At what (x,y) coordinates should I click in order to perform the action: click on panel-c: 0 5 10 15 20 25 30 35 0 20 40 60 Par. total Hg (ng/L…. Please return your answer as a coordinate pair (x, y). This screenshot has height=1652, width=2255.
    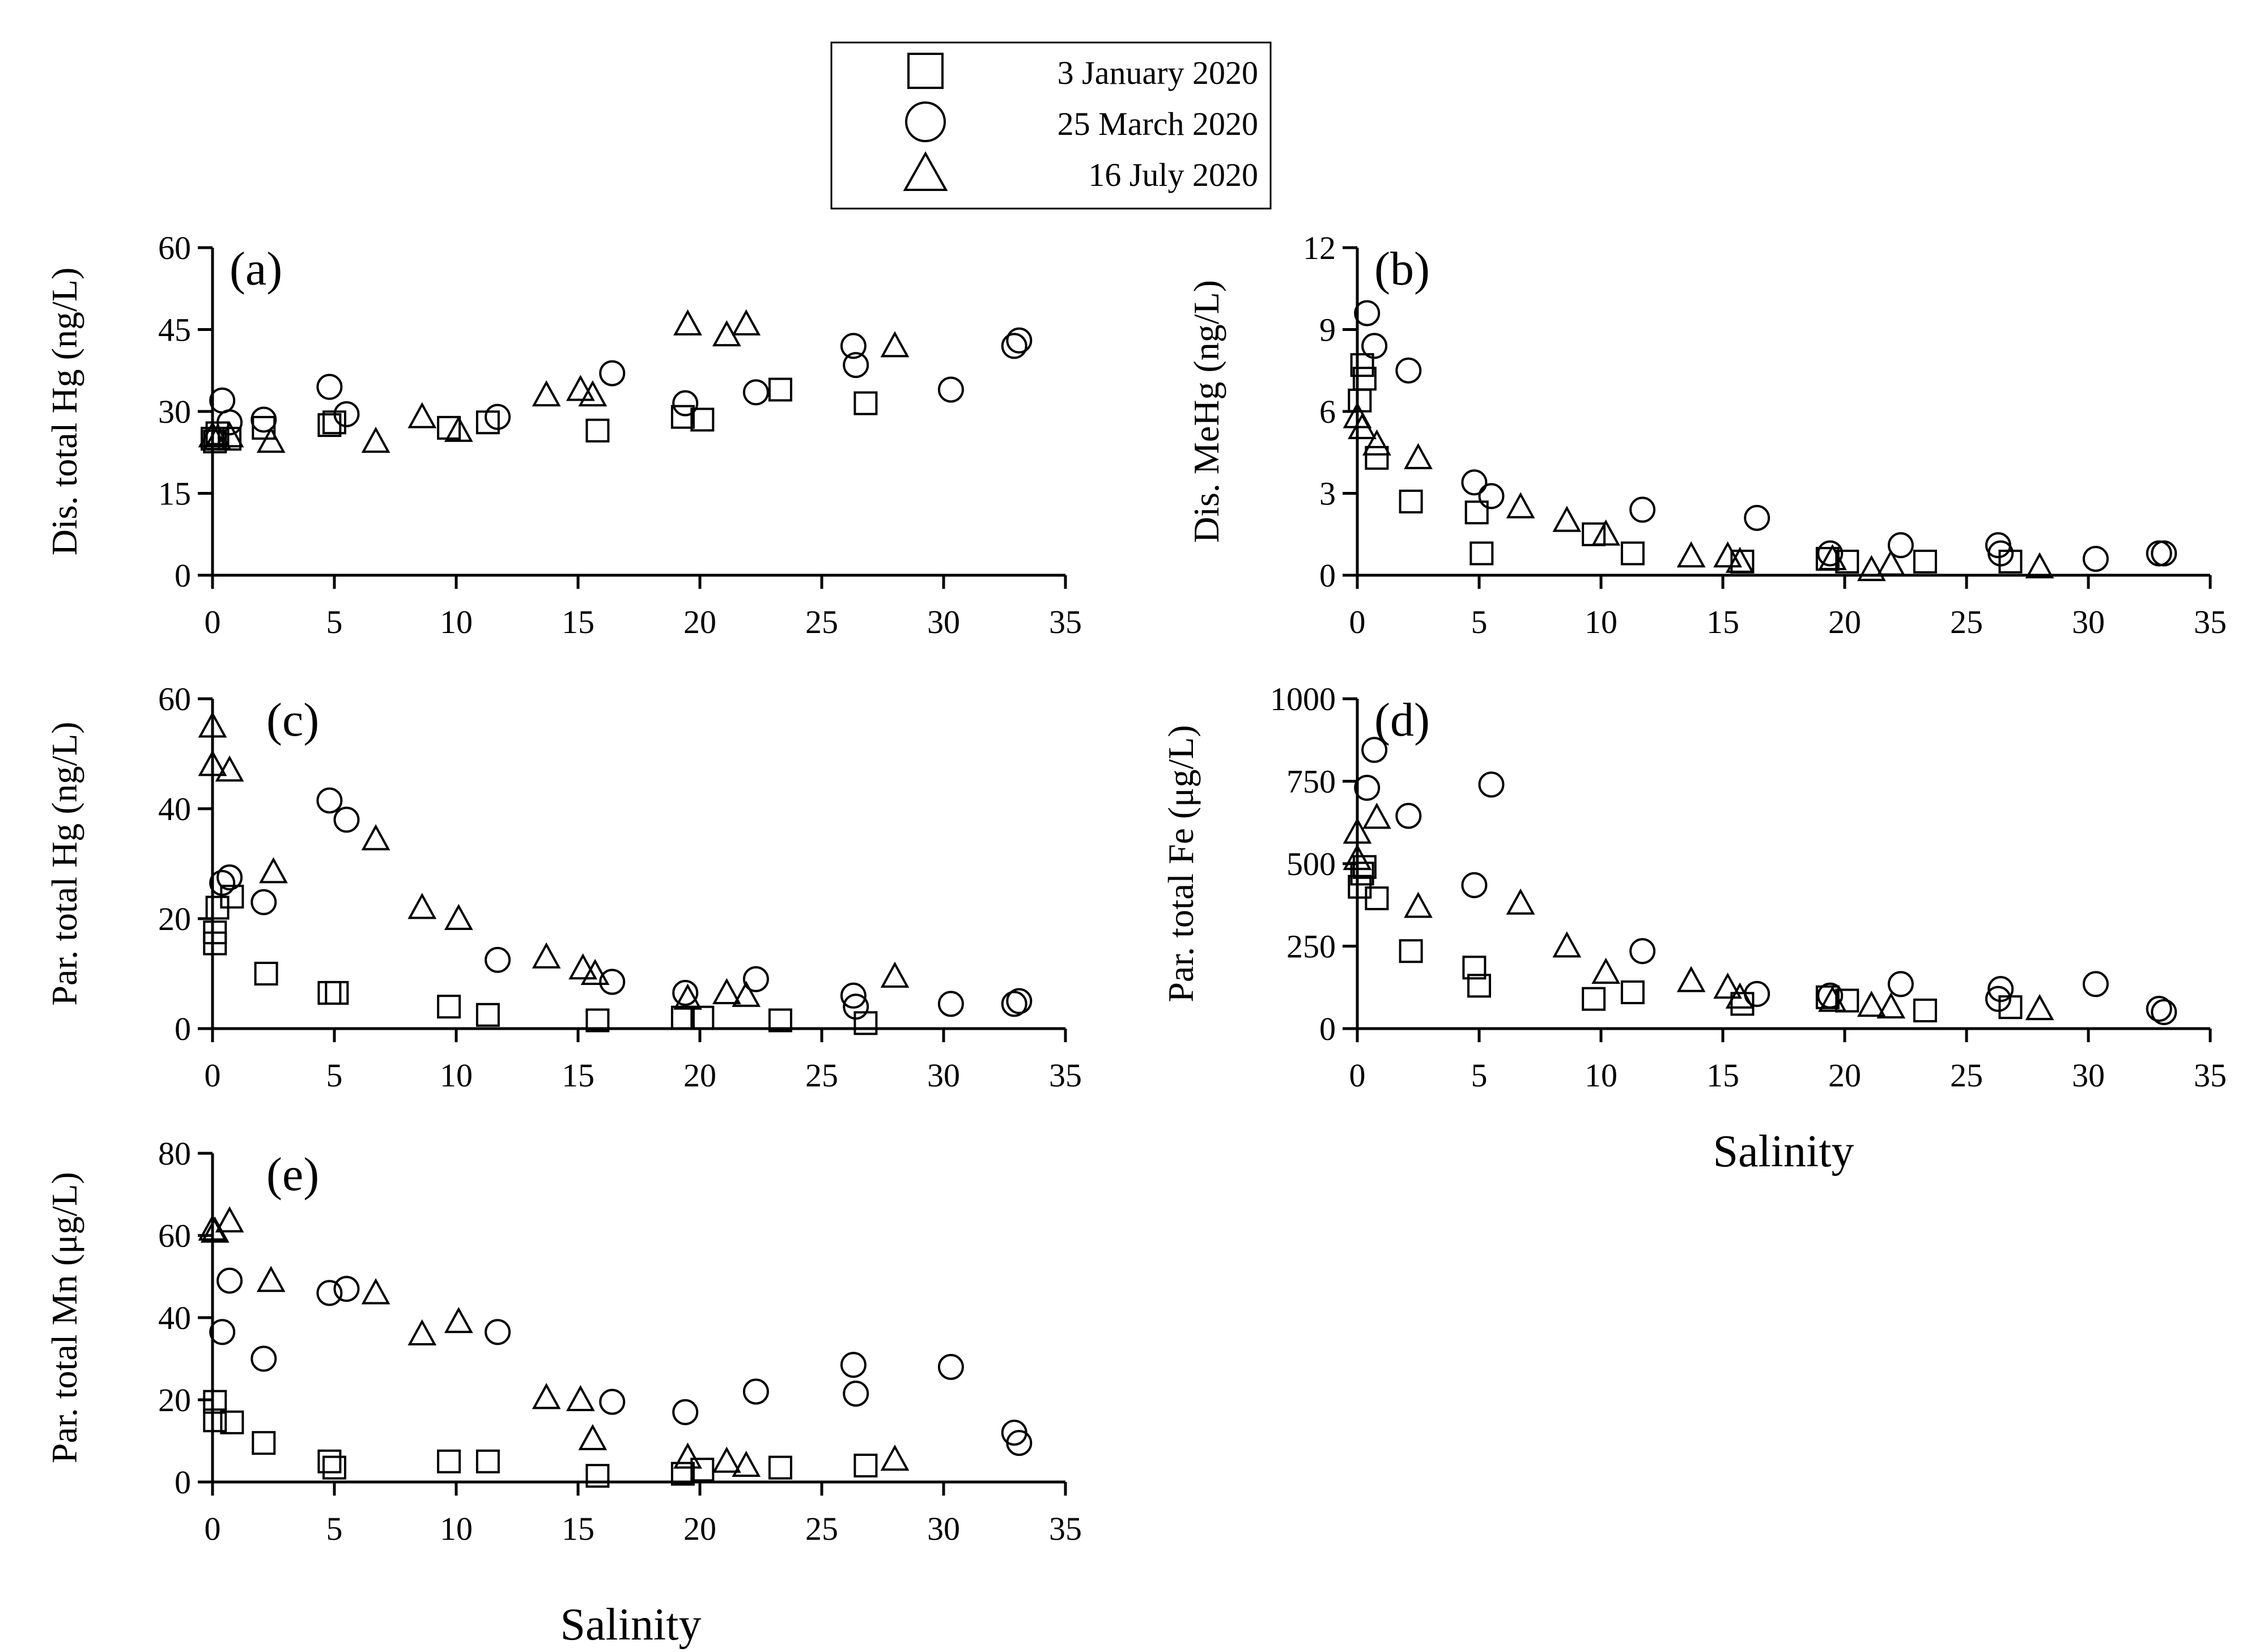
    Looking at the image, I should click on (563, 887).